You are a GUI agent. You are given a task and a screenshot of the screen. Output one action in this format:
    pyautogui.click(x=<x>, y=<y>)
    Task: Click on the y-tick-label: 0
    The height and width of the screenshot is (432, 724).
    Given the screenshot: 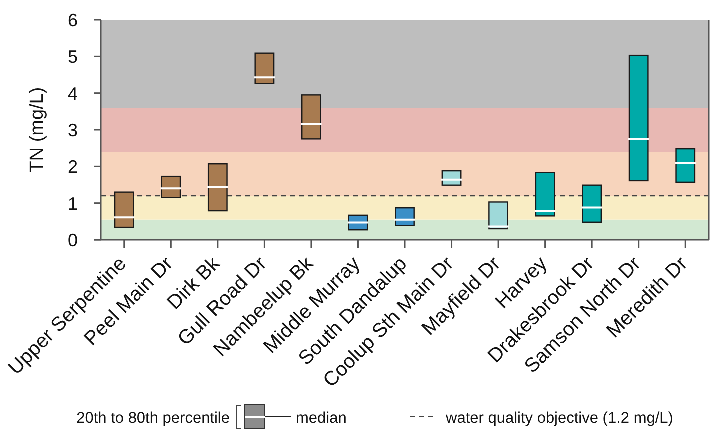 What is the action you would take?
    pyautogui.click(x=73, y=240)
    